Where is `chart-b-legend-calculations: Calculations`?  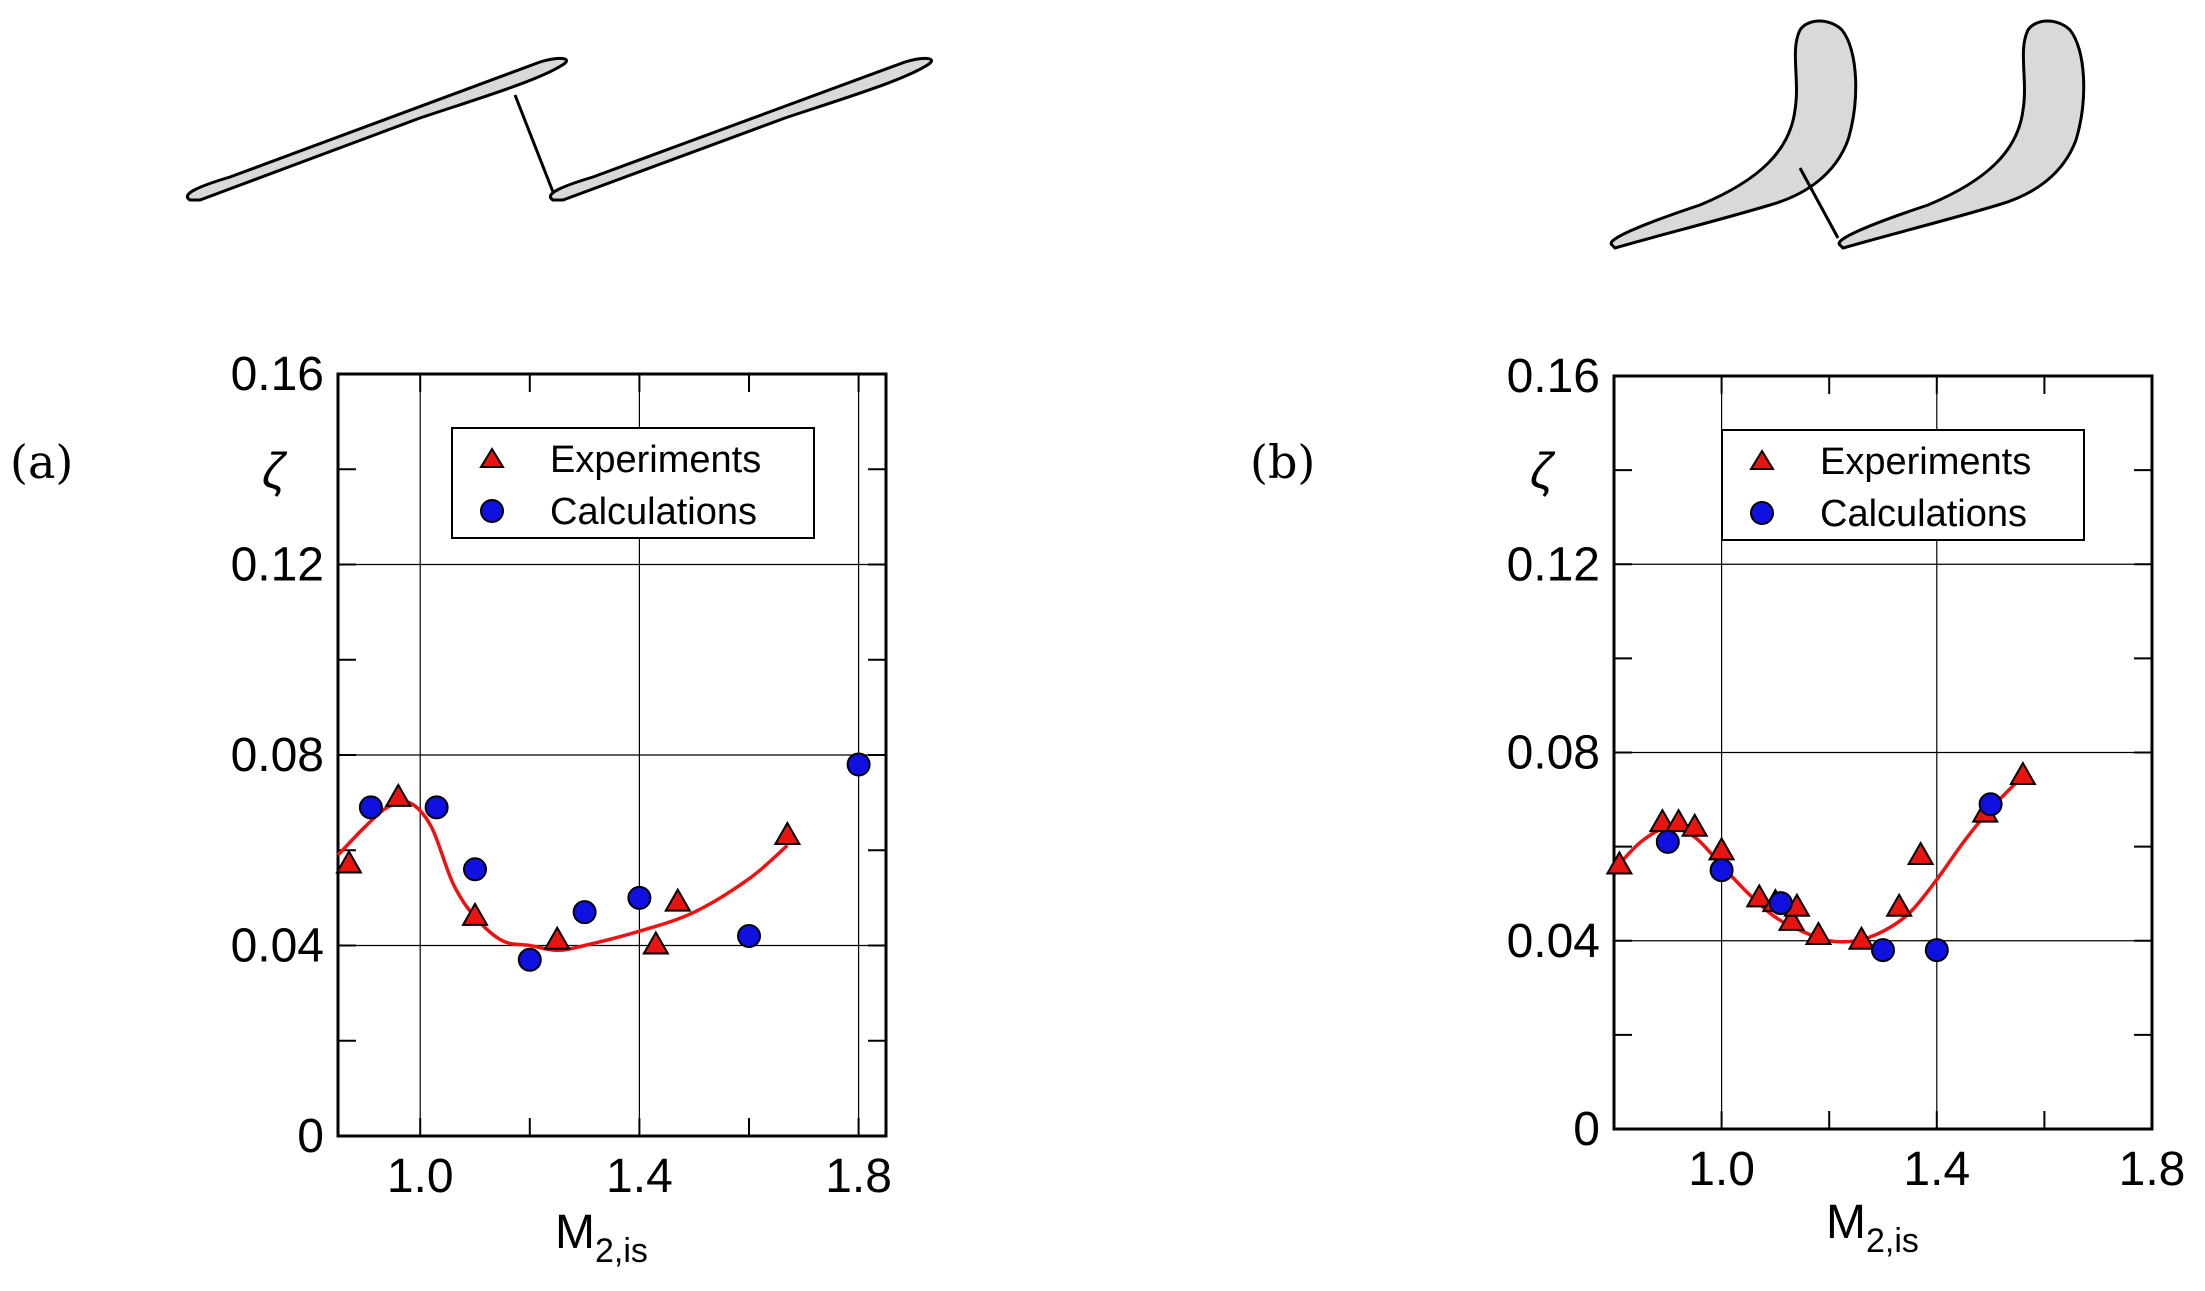 chart-b-legend-calculations: Calculations is located at coordinates (1923, 514).